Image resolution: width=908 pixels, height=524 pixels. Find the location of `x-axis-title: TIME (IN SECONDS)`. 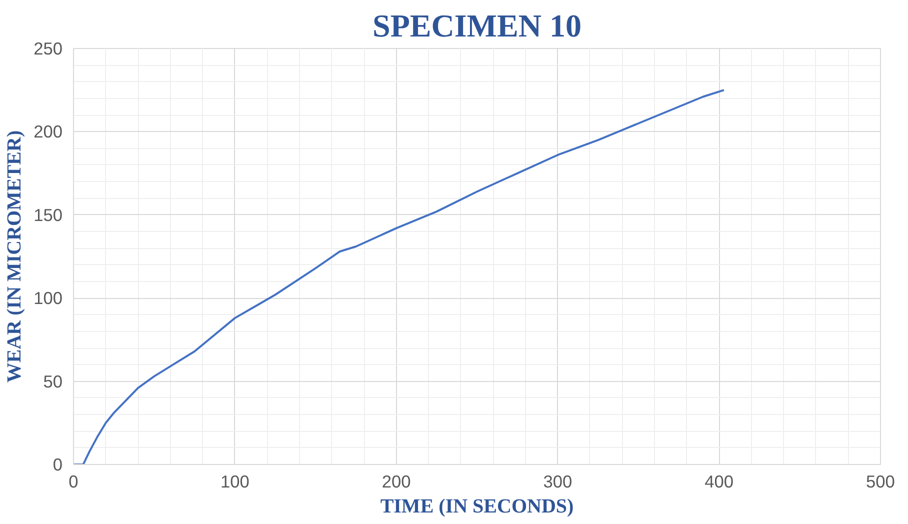

x-axis-title: TIME (IN SECONDS) is located at coordinates (477, 507).